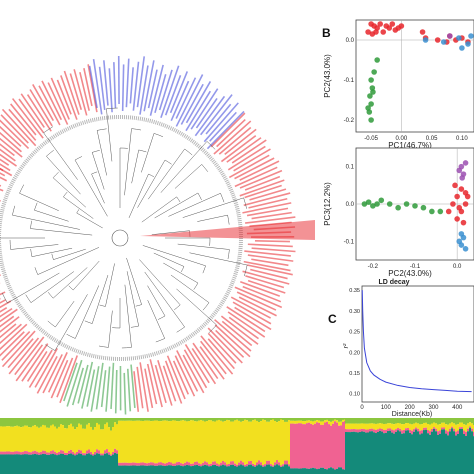 This screenshot has width=474, height=474. Describe the element at coordinates (354, 333) in the screenshot. I see `ld-y-tick: 0.25` at that location.